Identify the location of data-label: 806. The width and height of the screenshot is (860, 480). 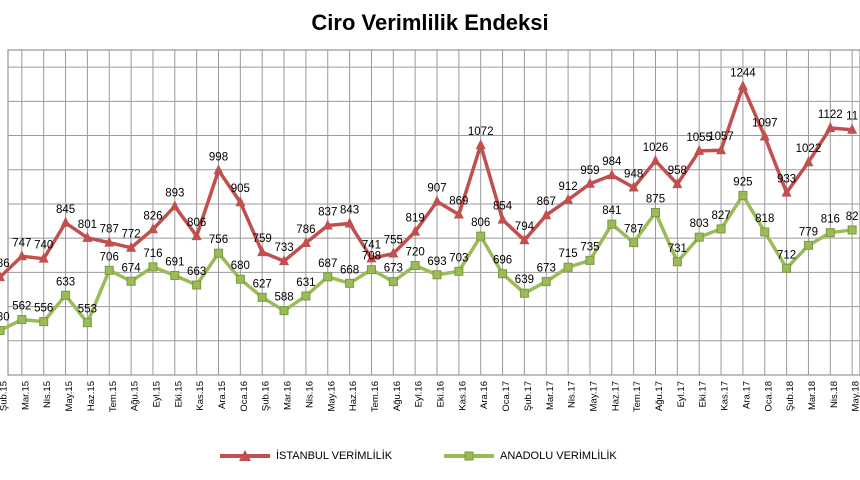
(480, 223).